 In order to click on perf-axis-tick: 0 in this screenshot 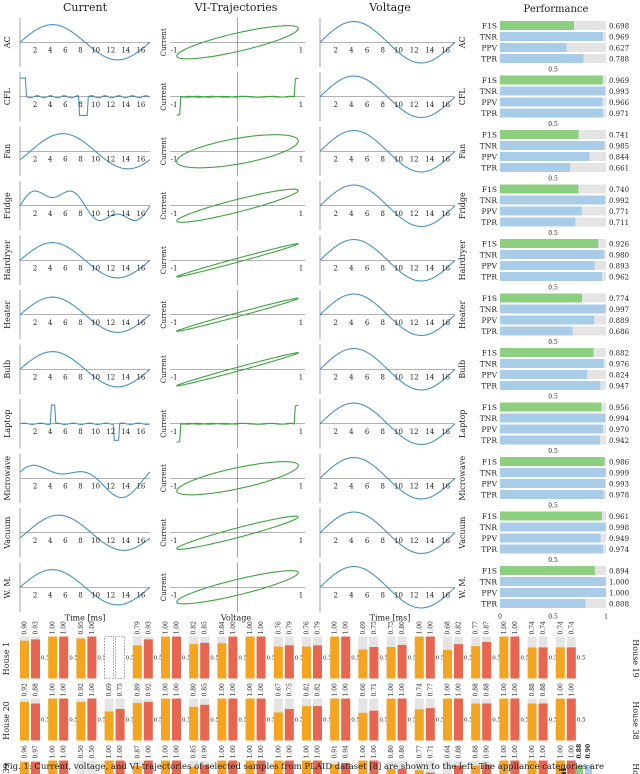, I will do `click(500, 617)`.